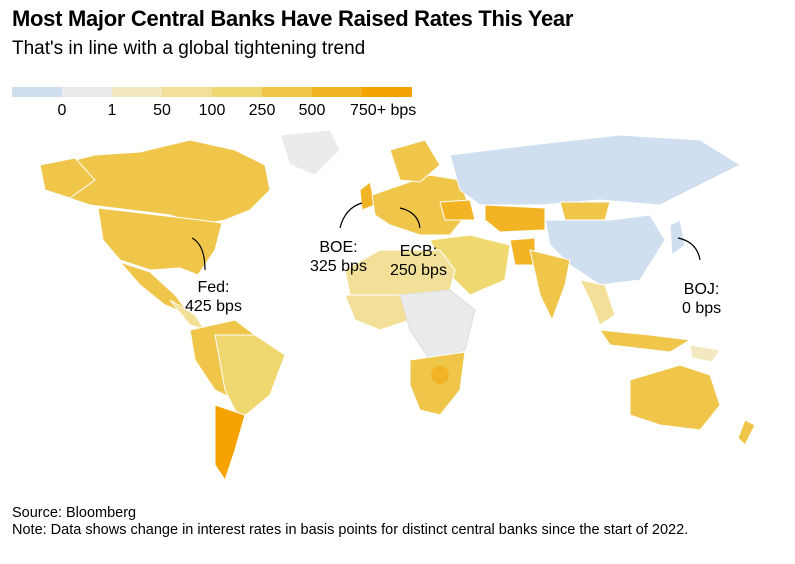  Describe the element at coordinates (418, 261) in the screenshot. I see `ecb-annotation: ECB: 250 bps` at that location.